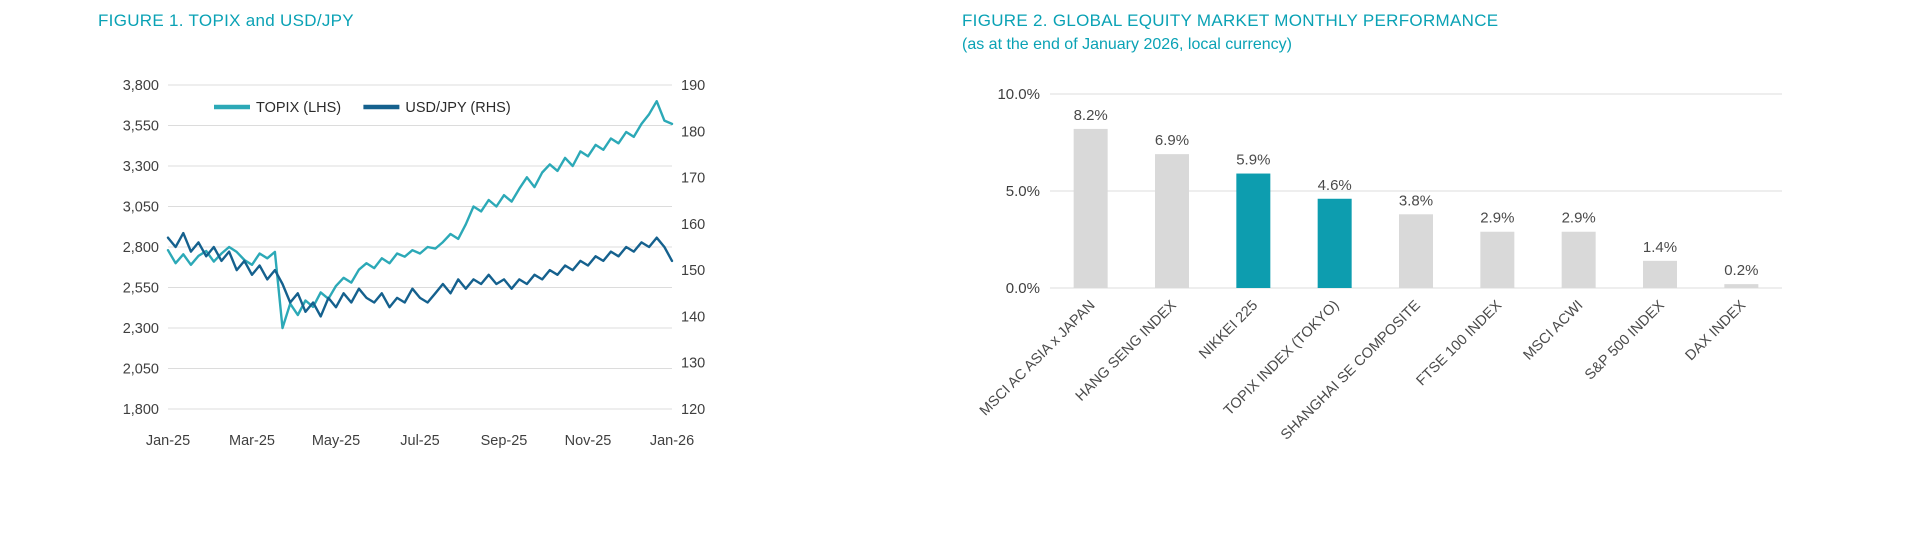  Describe the element at coordinates (693, 364) in the screenshot. I see `y-right-tick-label: 130` at that location.